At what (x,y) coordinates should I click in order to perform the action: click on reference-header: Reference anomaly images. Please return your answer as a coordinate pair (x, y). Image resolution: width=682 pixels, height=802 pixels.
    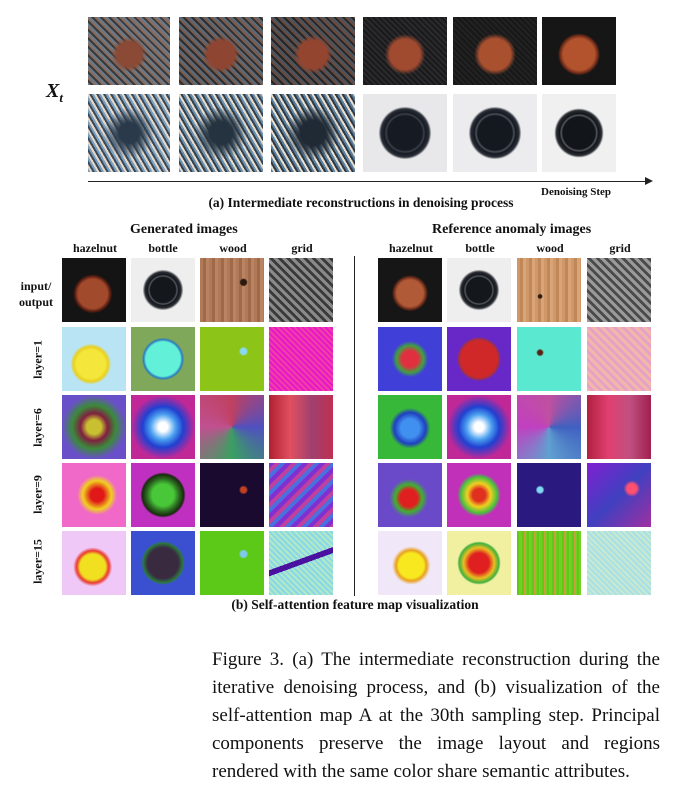
    Looking at the image, I should click on (512, 229).